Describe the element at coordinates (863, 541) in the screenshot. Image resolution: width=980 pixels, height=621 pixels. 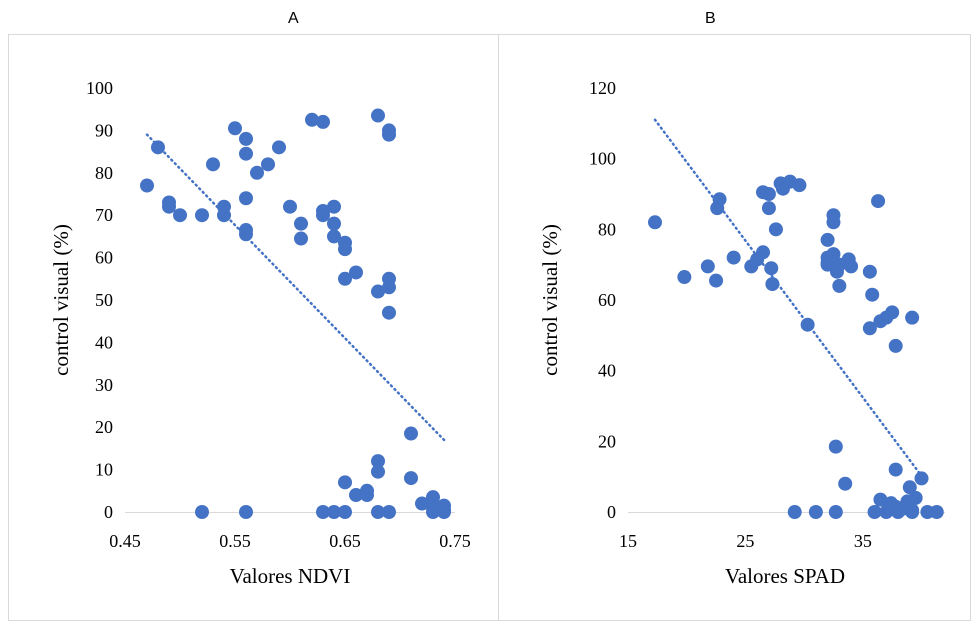
I see `x-tick-label: 35` at that location.